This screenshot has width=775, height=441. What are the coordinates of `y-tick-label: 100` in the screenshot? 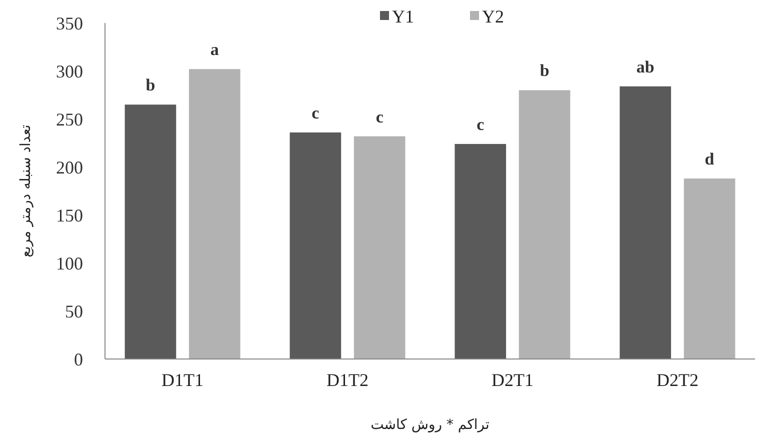 It's located at (69, 263).